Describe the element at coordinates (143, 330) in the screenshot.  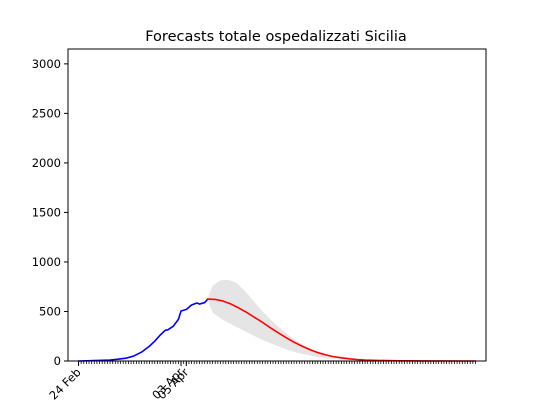
I see `observed-series-line` at that location.